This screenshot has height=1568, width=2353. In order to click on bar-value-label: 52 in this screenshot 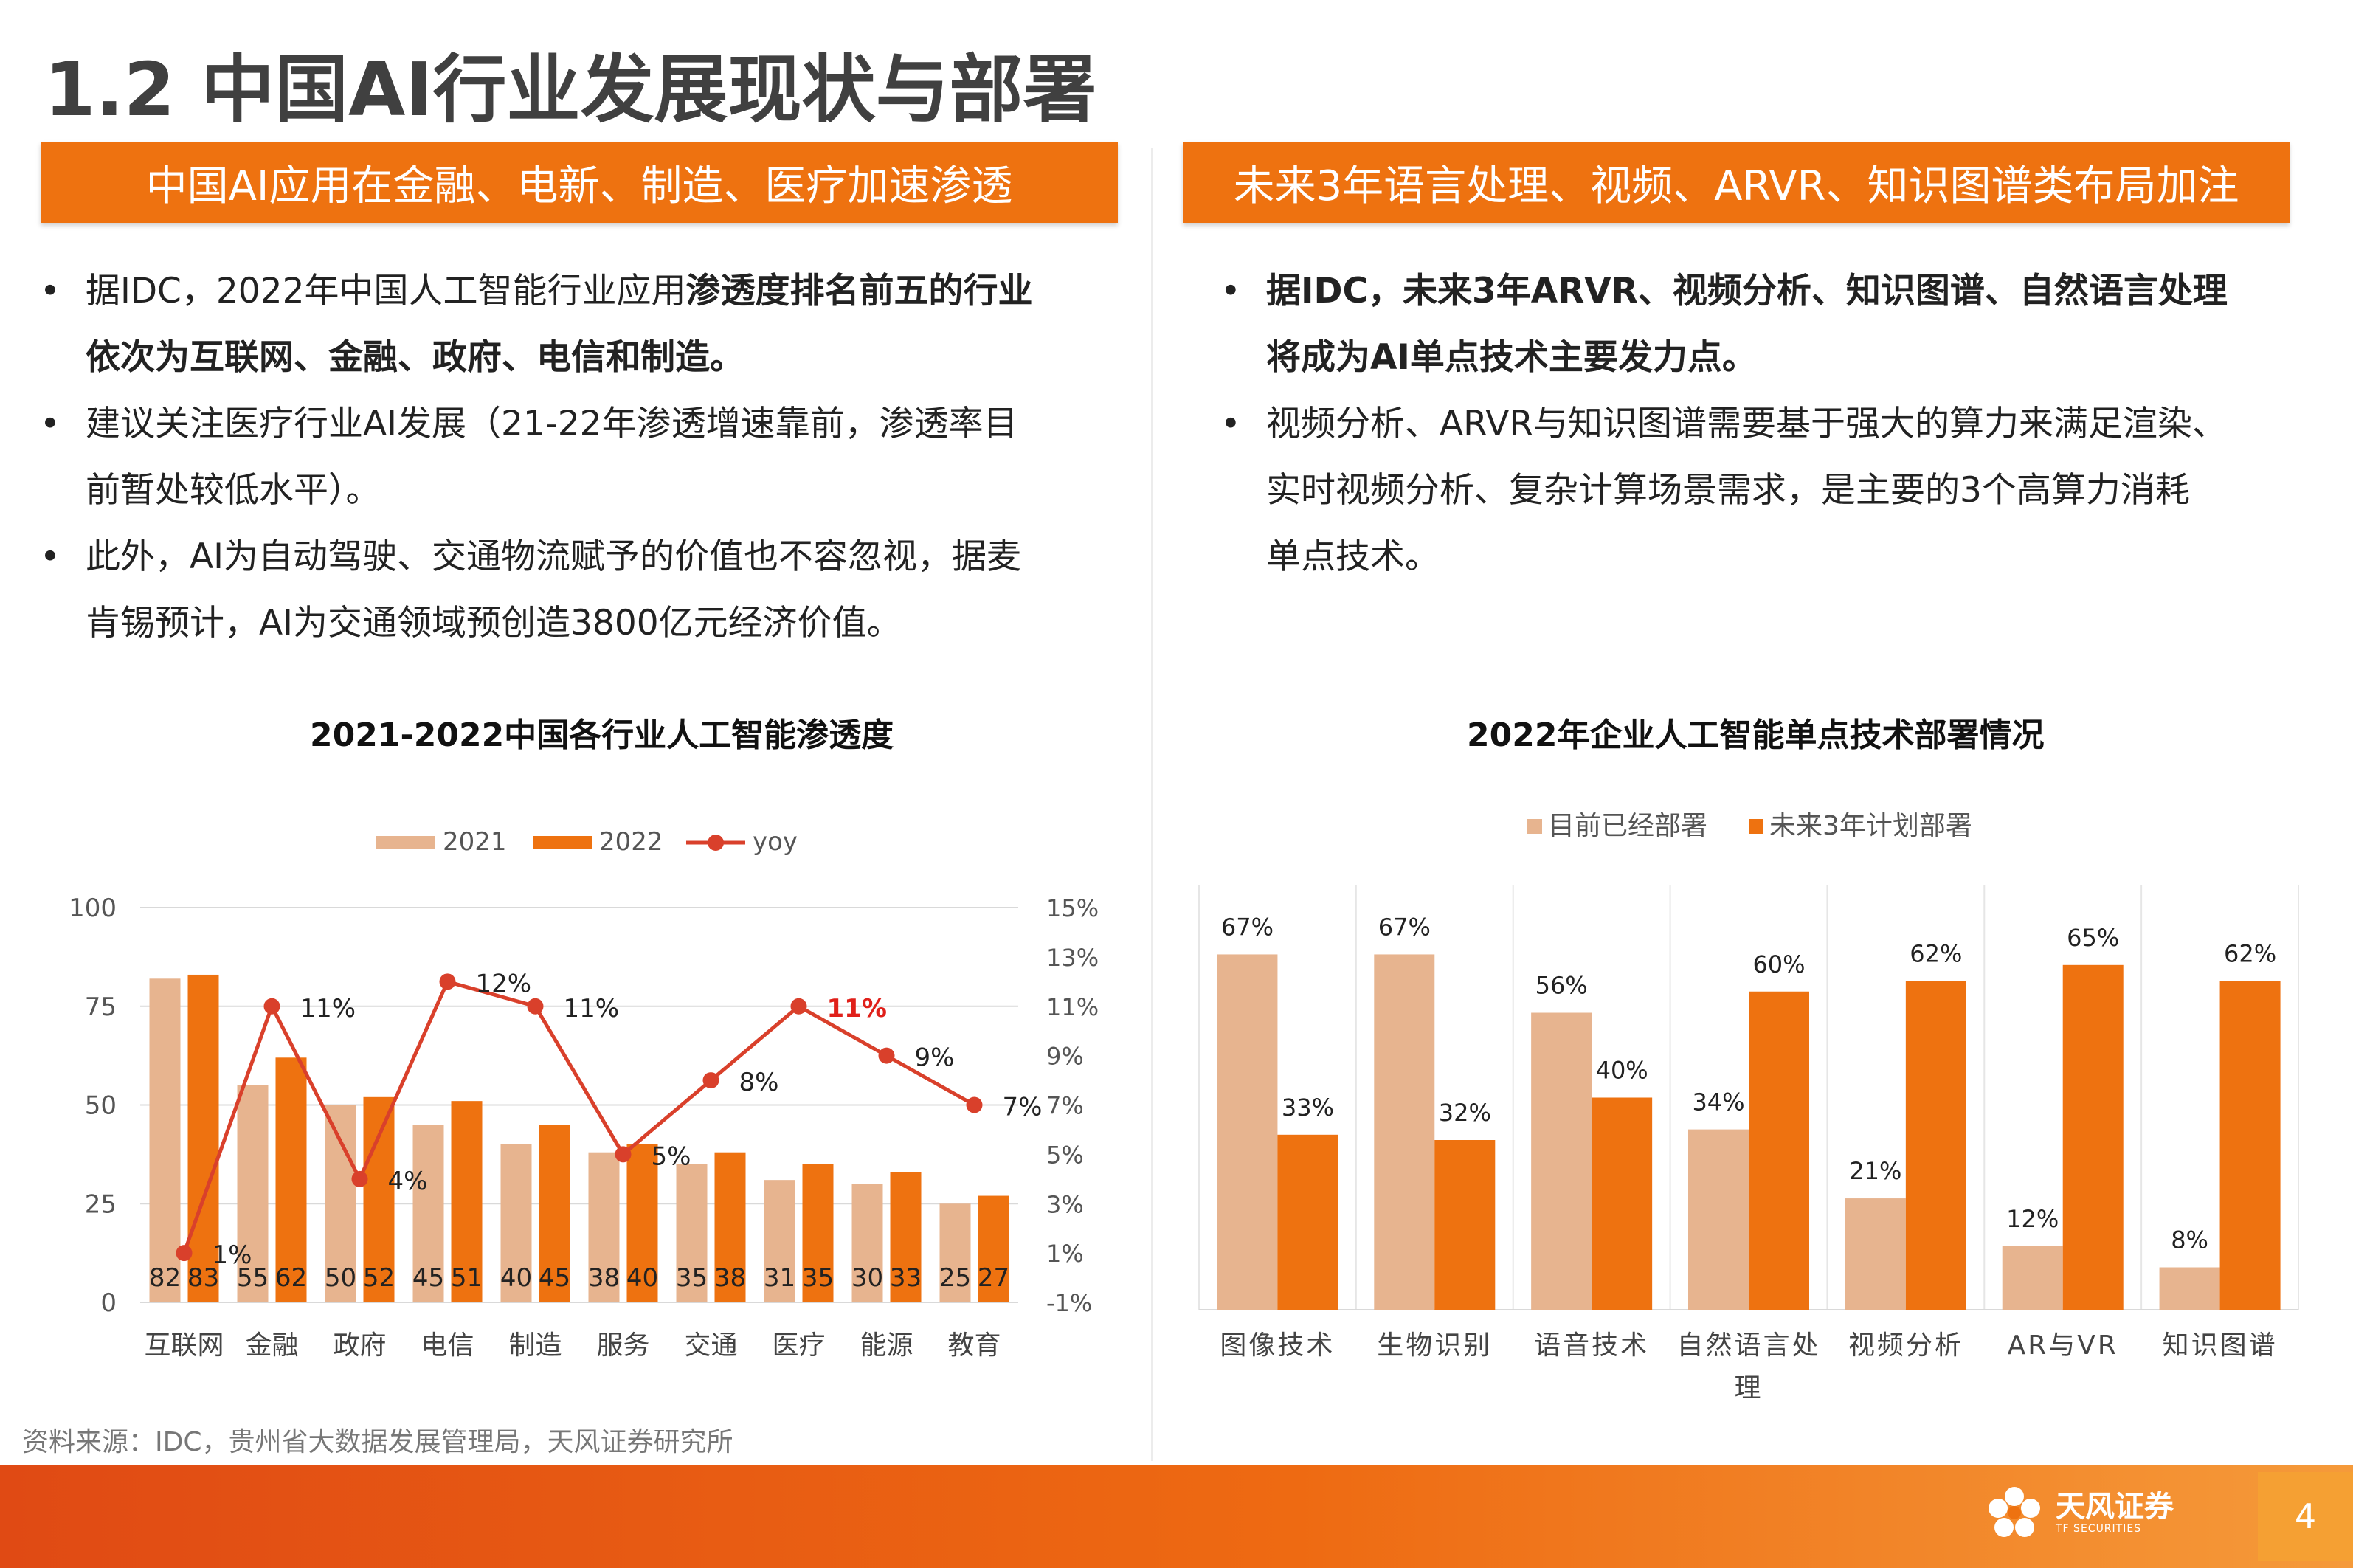, I will do `click(379, 1278)`.